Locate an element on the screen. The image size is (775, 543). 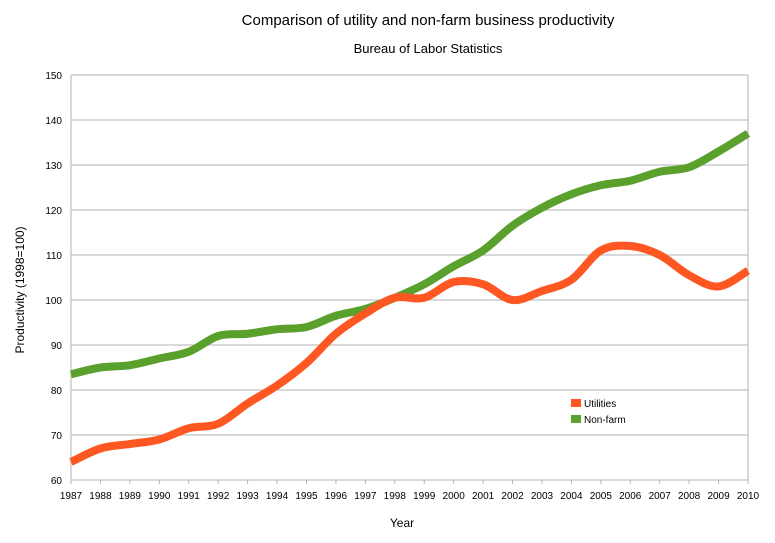
x-tick-label: 1989 is located at coordinates (130, 496).